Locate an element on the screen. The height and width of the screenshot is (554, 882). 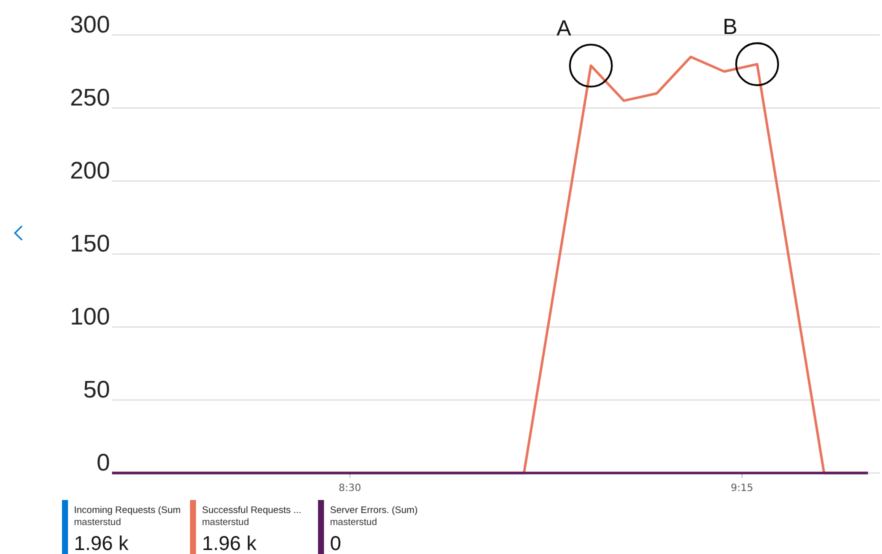
annotation: B is located at coordinates (730, 27).